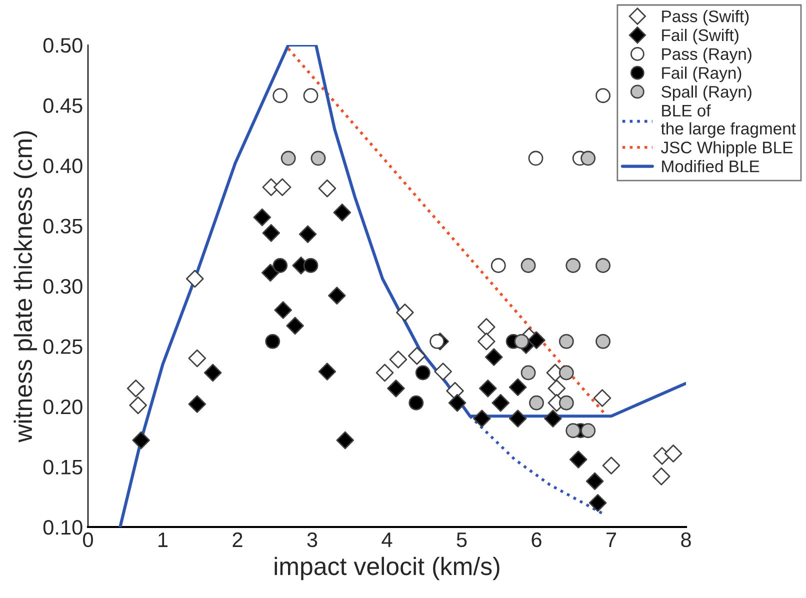 The width and height of the screenshot is (806, 598). I want to click on x-tick-label: 3, so click(312, 540).